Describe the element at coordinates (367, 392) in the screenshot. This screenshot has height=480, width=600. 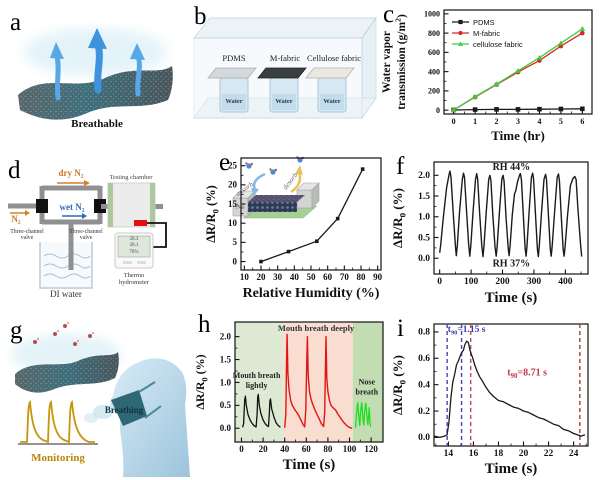
I see `svg-text: breath` at that location.